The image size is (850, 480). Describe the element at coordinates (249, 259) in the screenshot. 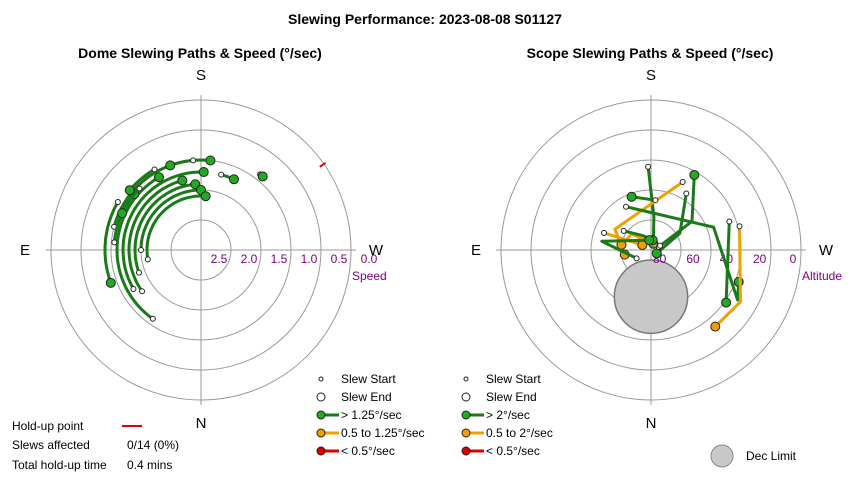

I see `dome-radial-tick-1: 2.0` at that location.